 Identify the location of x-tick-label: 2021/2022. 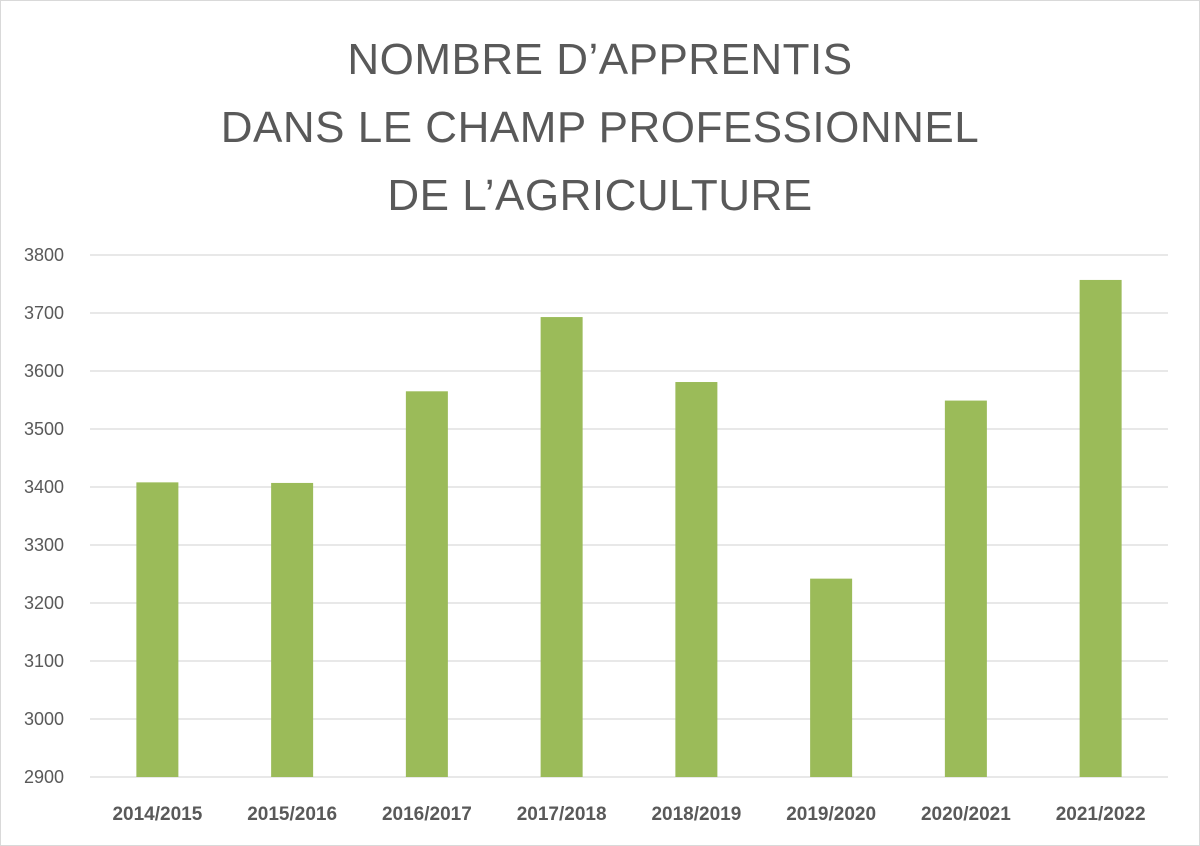
(1101, 814).